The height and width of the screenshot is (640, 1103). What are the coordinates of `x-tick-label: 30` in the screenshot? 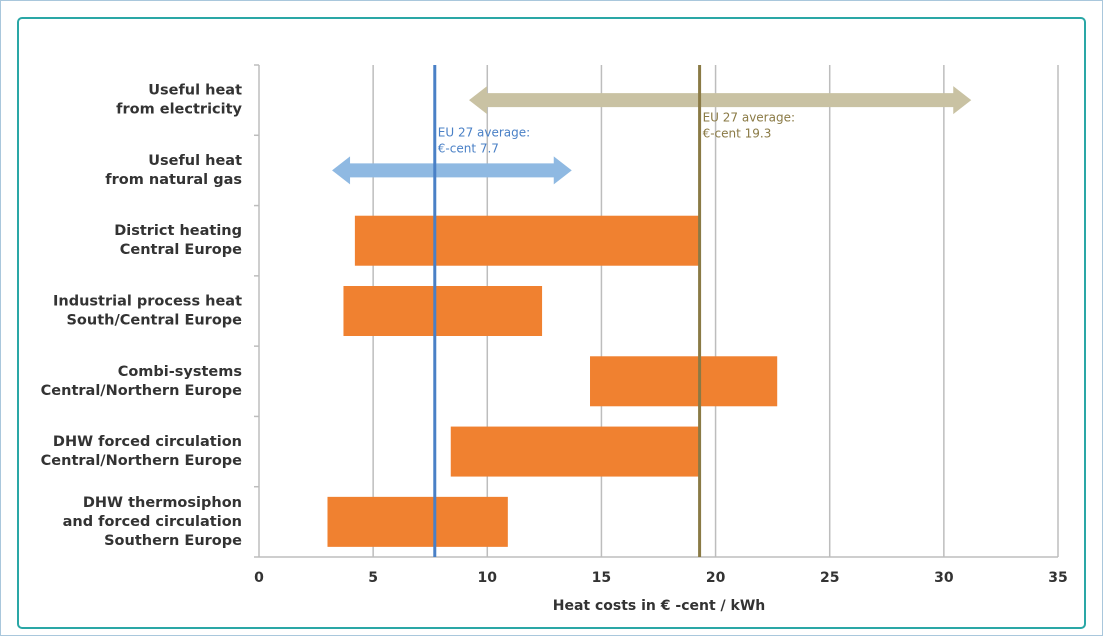 It's located at (944, 578).